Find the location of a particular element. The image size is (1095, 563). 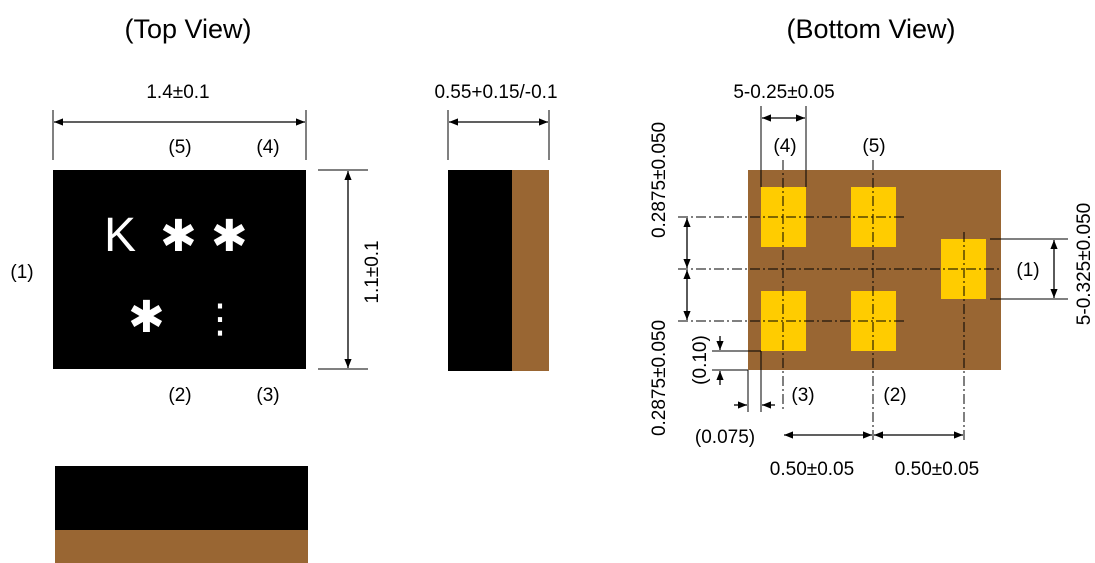

pad-width-dimension: 5-0.25±0.05 is located at coordinates (783, 92).